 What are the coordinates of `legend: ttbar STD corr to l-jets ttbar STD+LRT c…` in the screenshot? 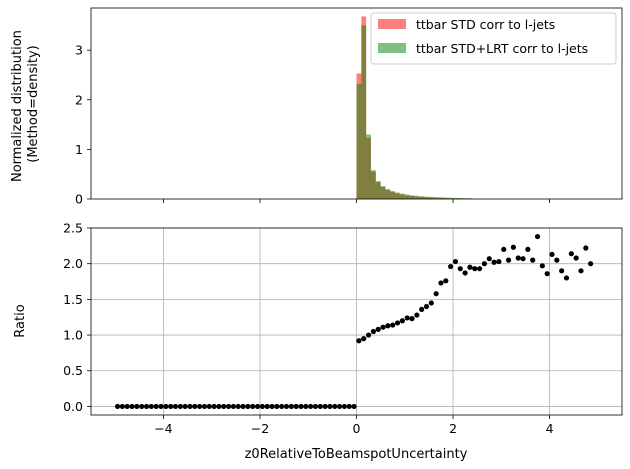 It's located at (493, 38).